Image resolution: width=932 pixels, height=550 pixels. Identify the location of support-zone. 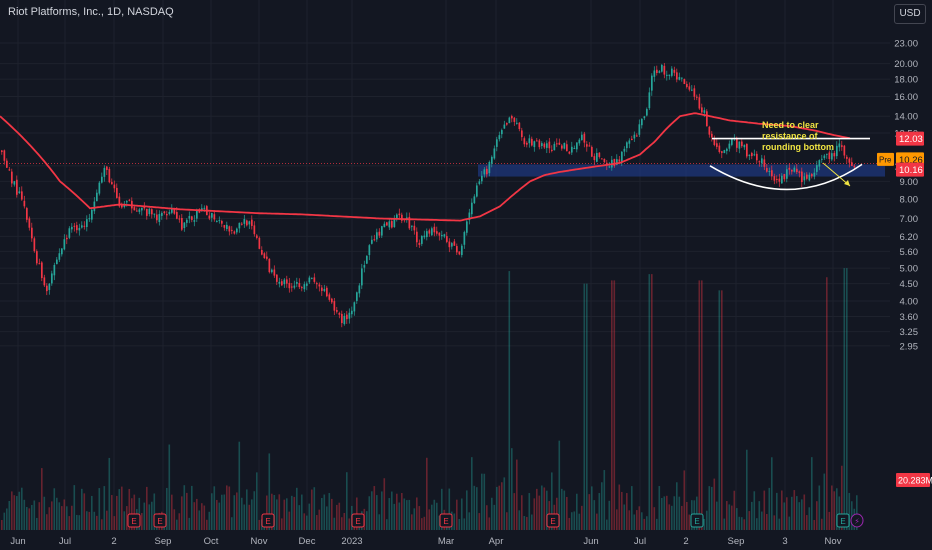
(681, 170).